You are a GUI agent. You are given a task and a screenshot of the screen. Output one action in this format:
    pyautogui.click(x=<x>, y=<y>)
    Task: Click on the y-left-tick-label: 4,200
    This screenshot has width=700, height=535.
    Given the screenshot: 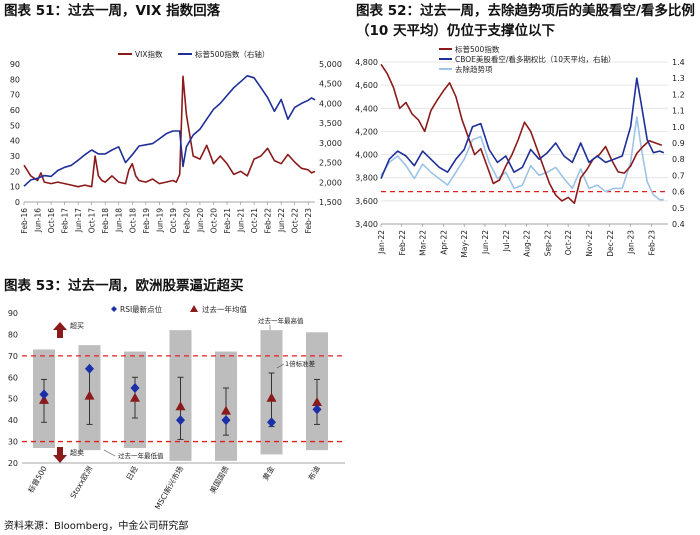 What is the action you would take?
    pyautogui.click(x=366, y=131)
    